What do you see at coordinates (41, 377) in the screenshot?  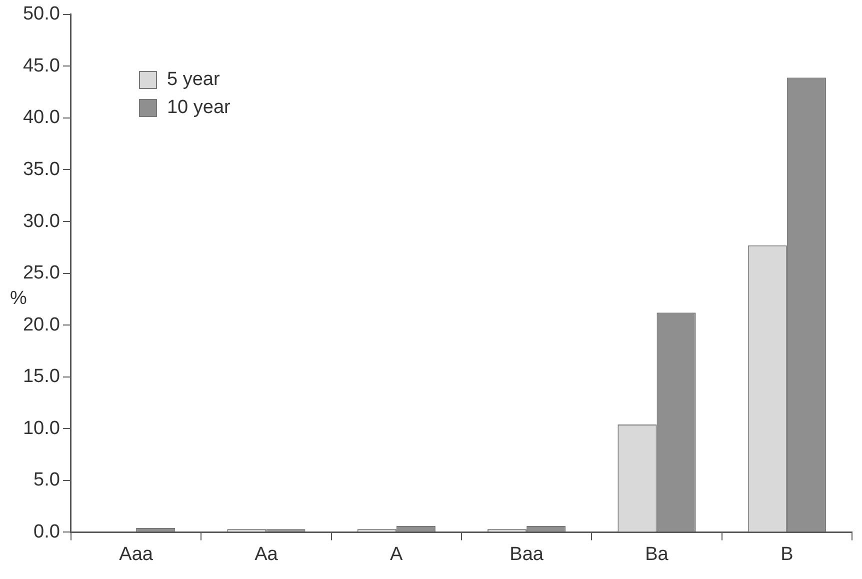 I see `y-tick-label: 15.0` at bounding box center [41, 377].